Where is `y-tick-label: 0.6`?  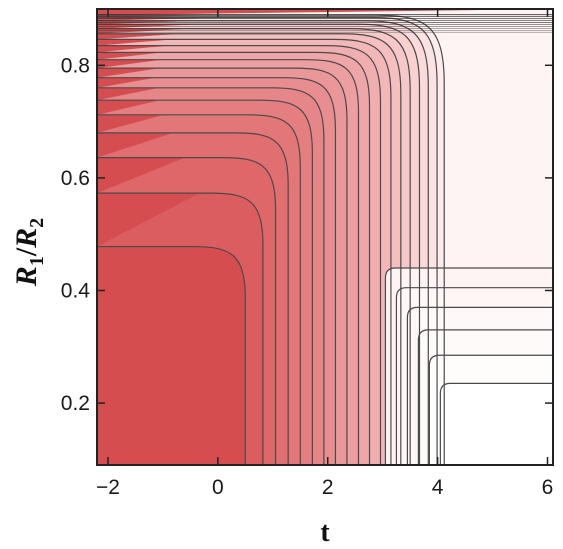 y-tick-label: 0.6 is located at coordinates (75, 178).